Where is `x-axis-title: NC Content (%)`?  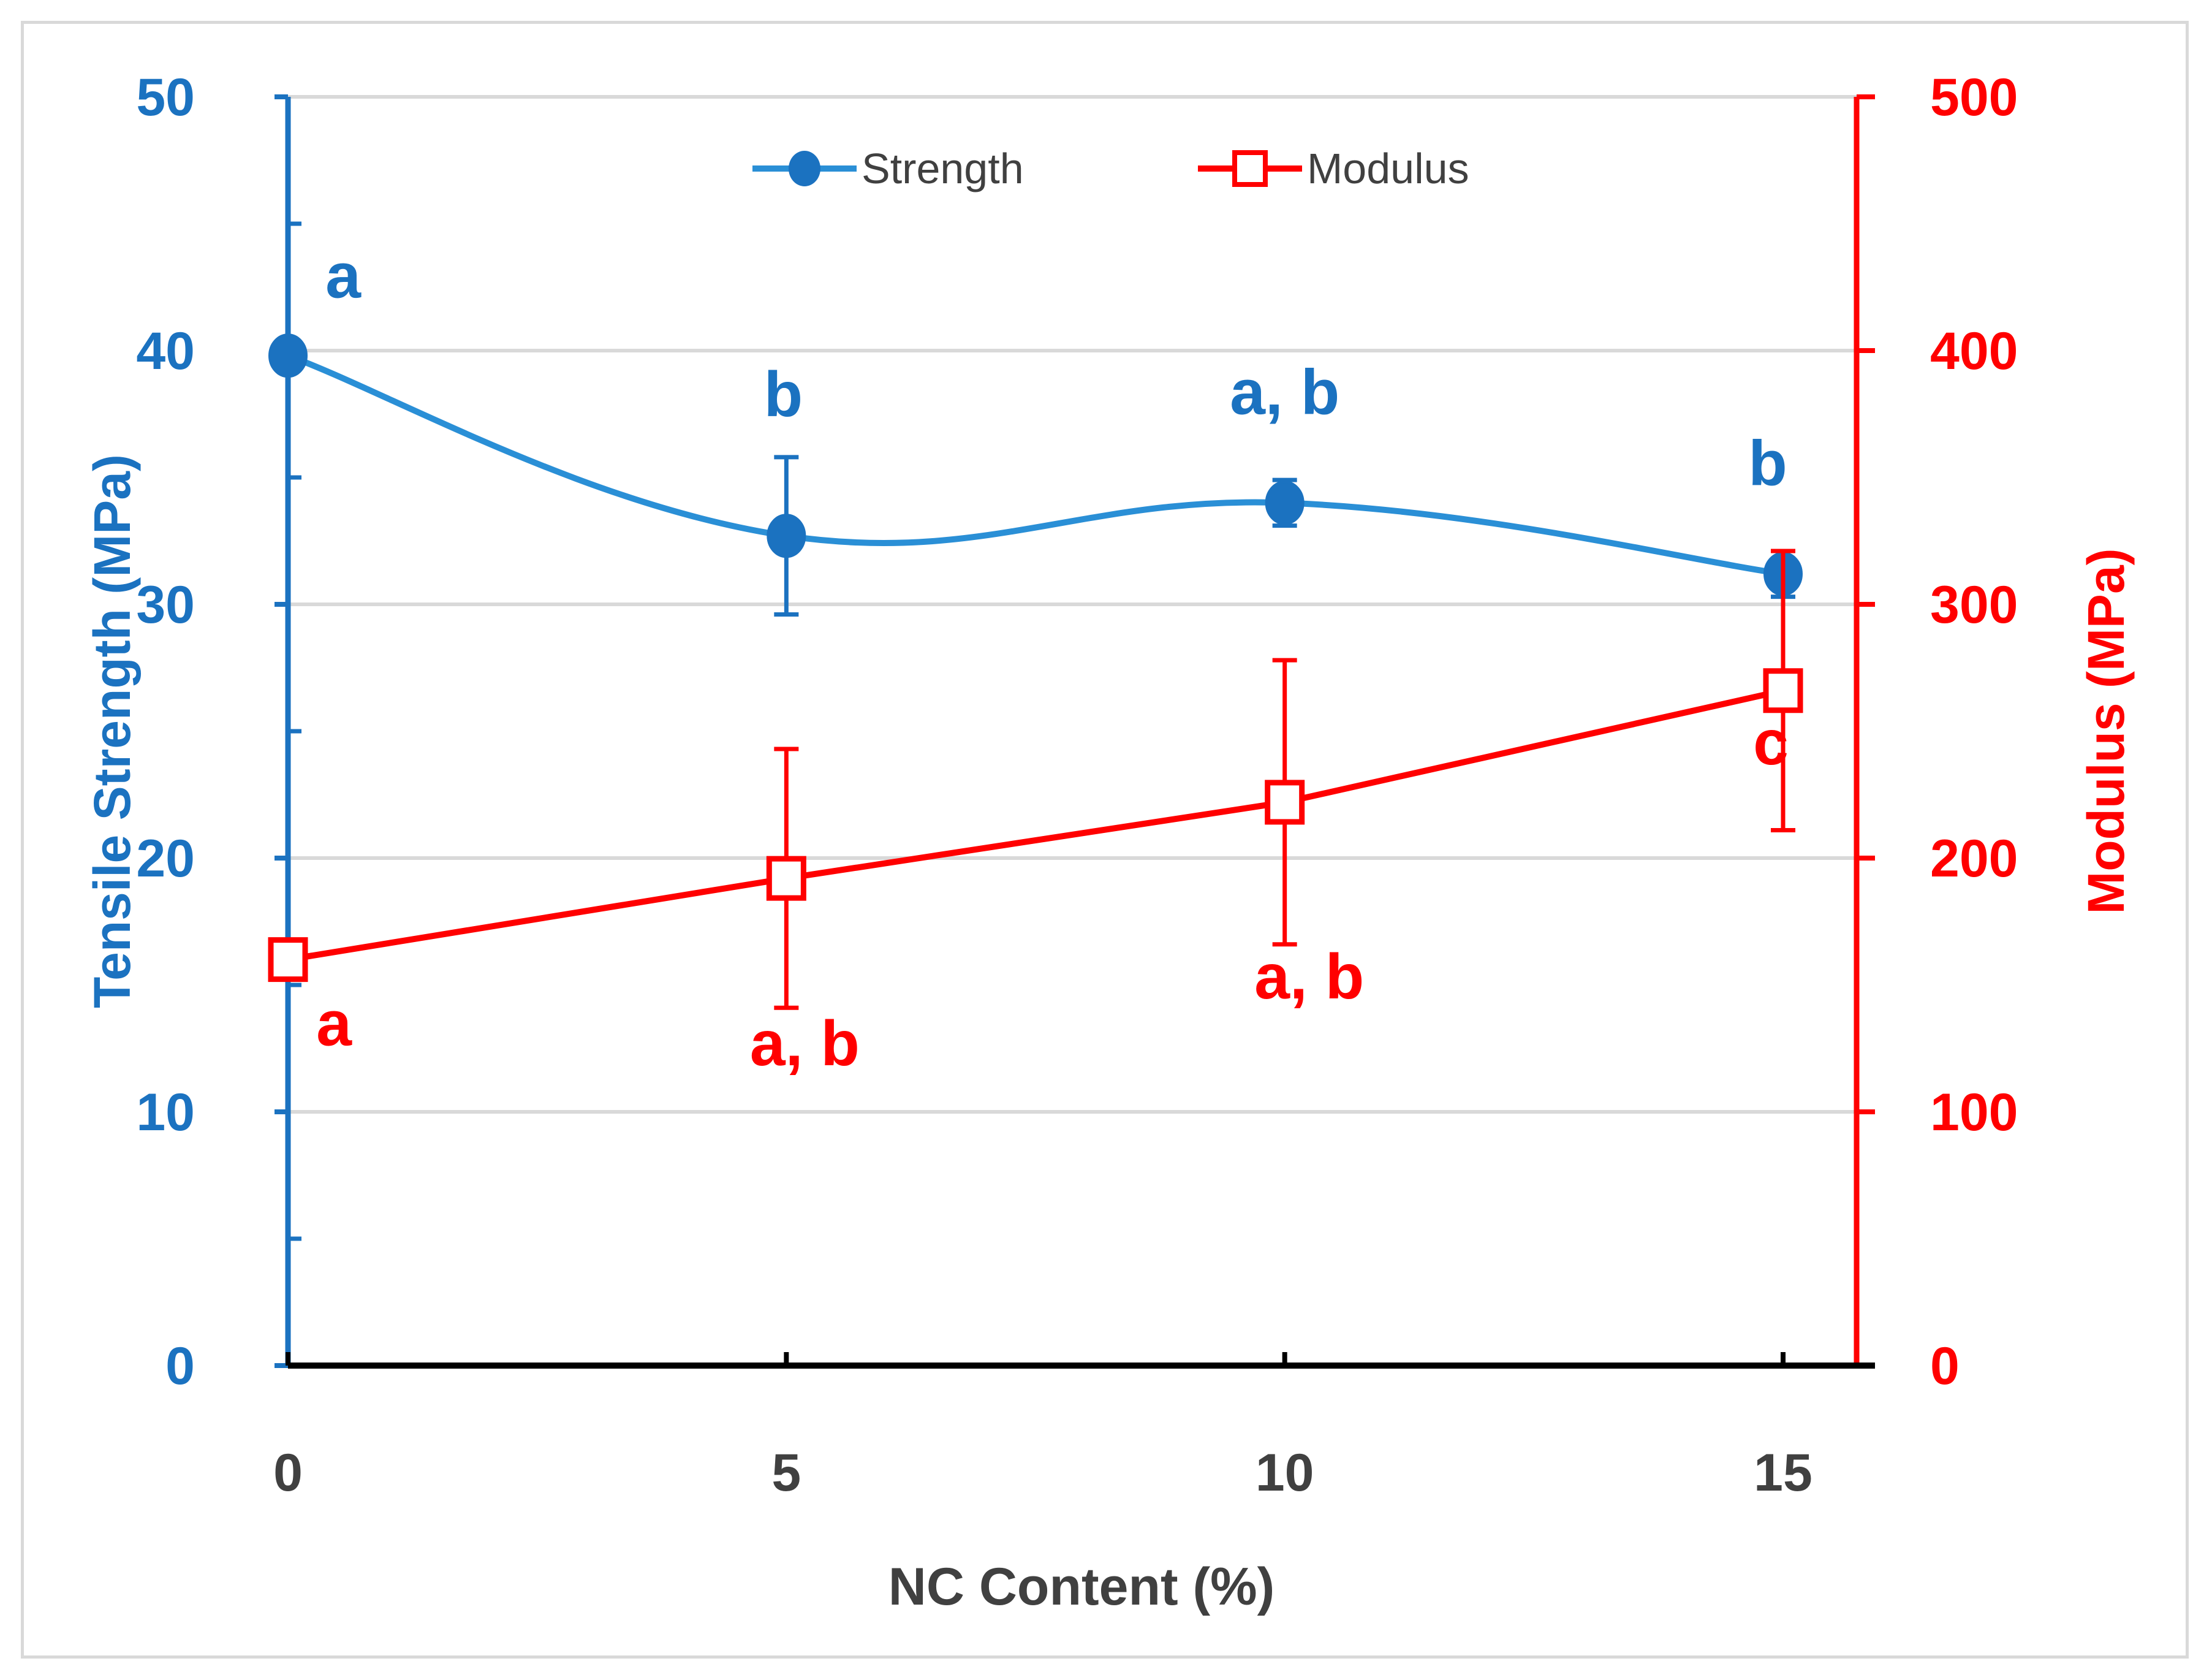
x-axis-title: NC Content (%) is located at coordinates (1081, 1586).